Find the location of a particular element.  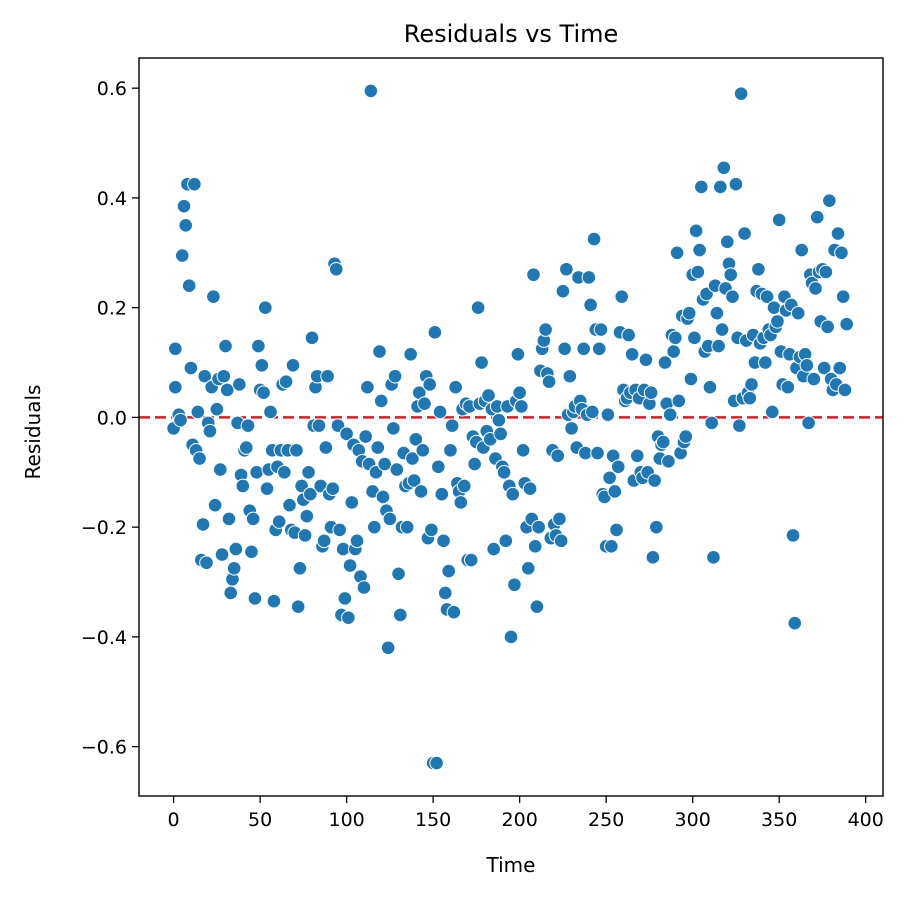

x-tick-label: 350 is located at coordinates (779, 820).